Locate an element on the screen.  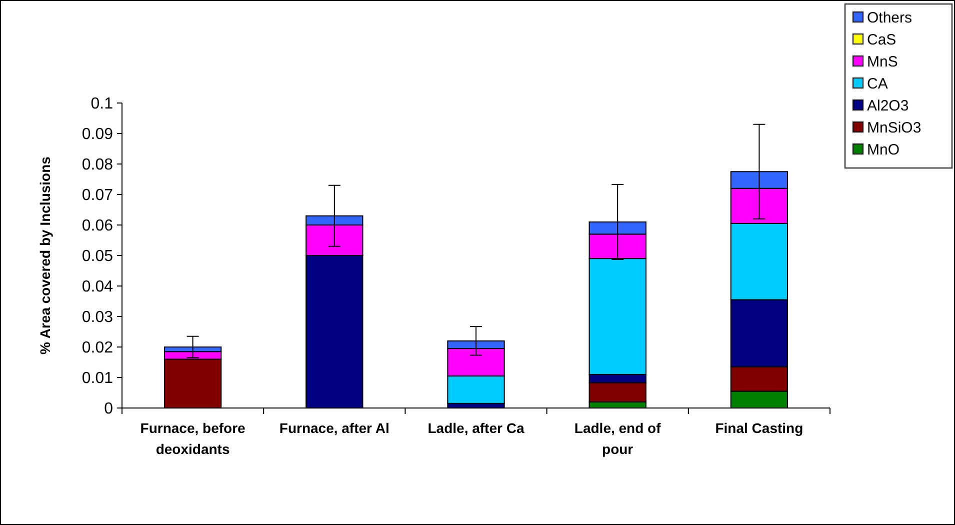
legend-label: CaS is located at coordinates (881, 39).